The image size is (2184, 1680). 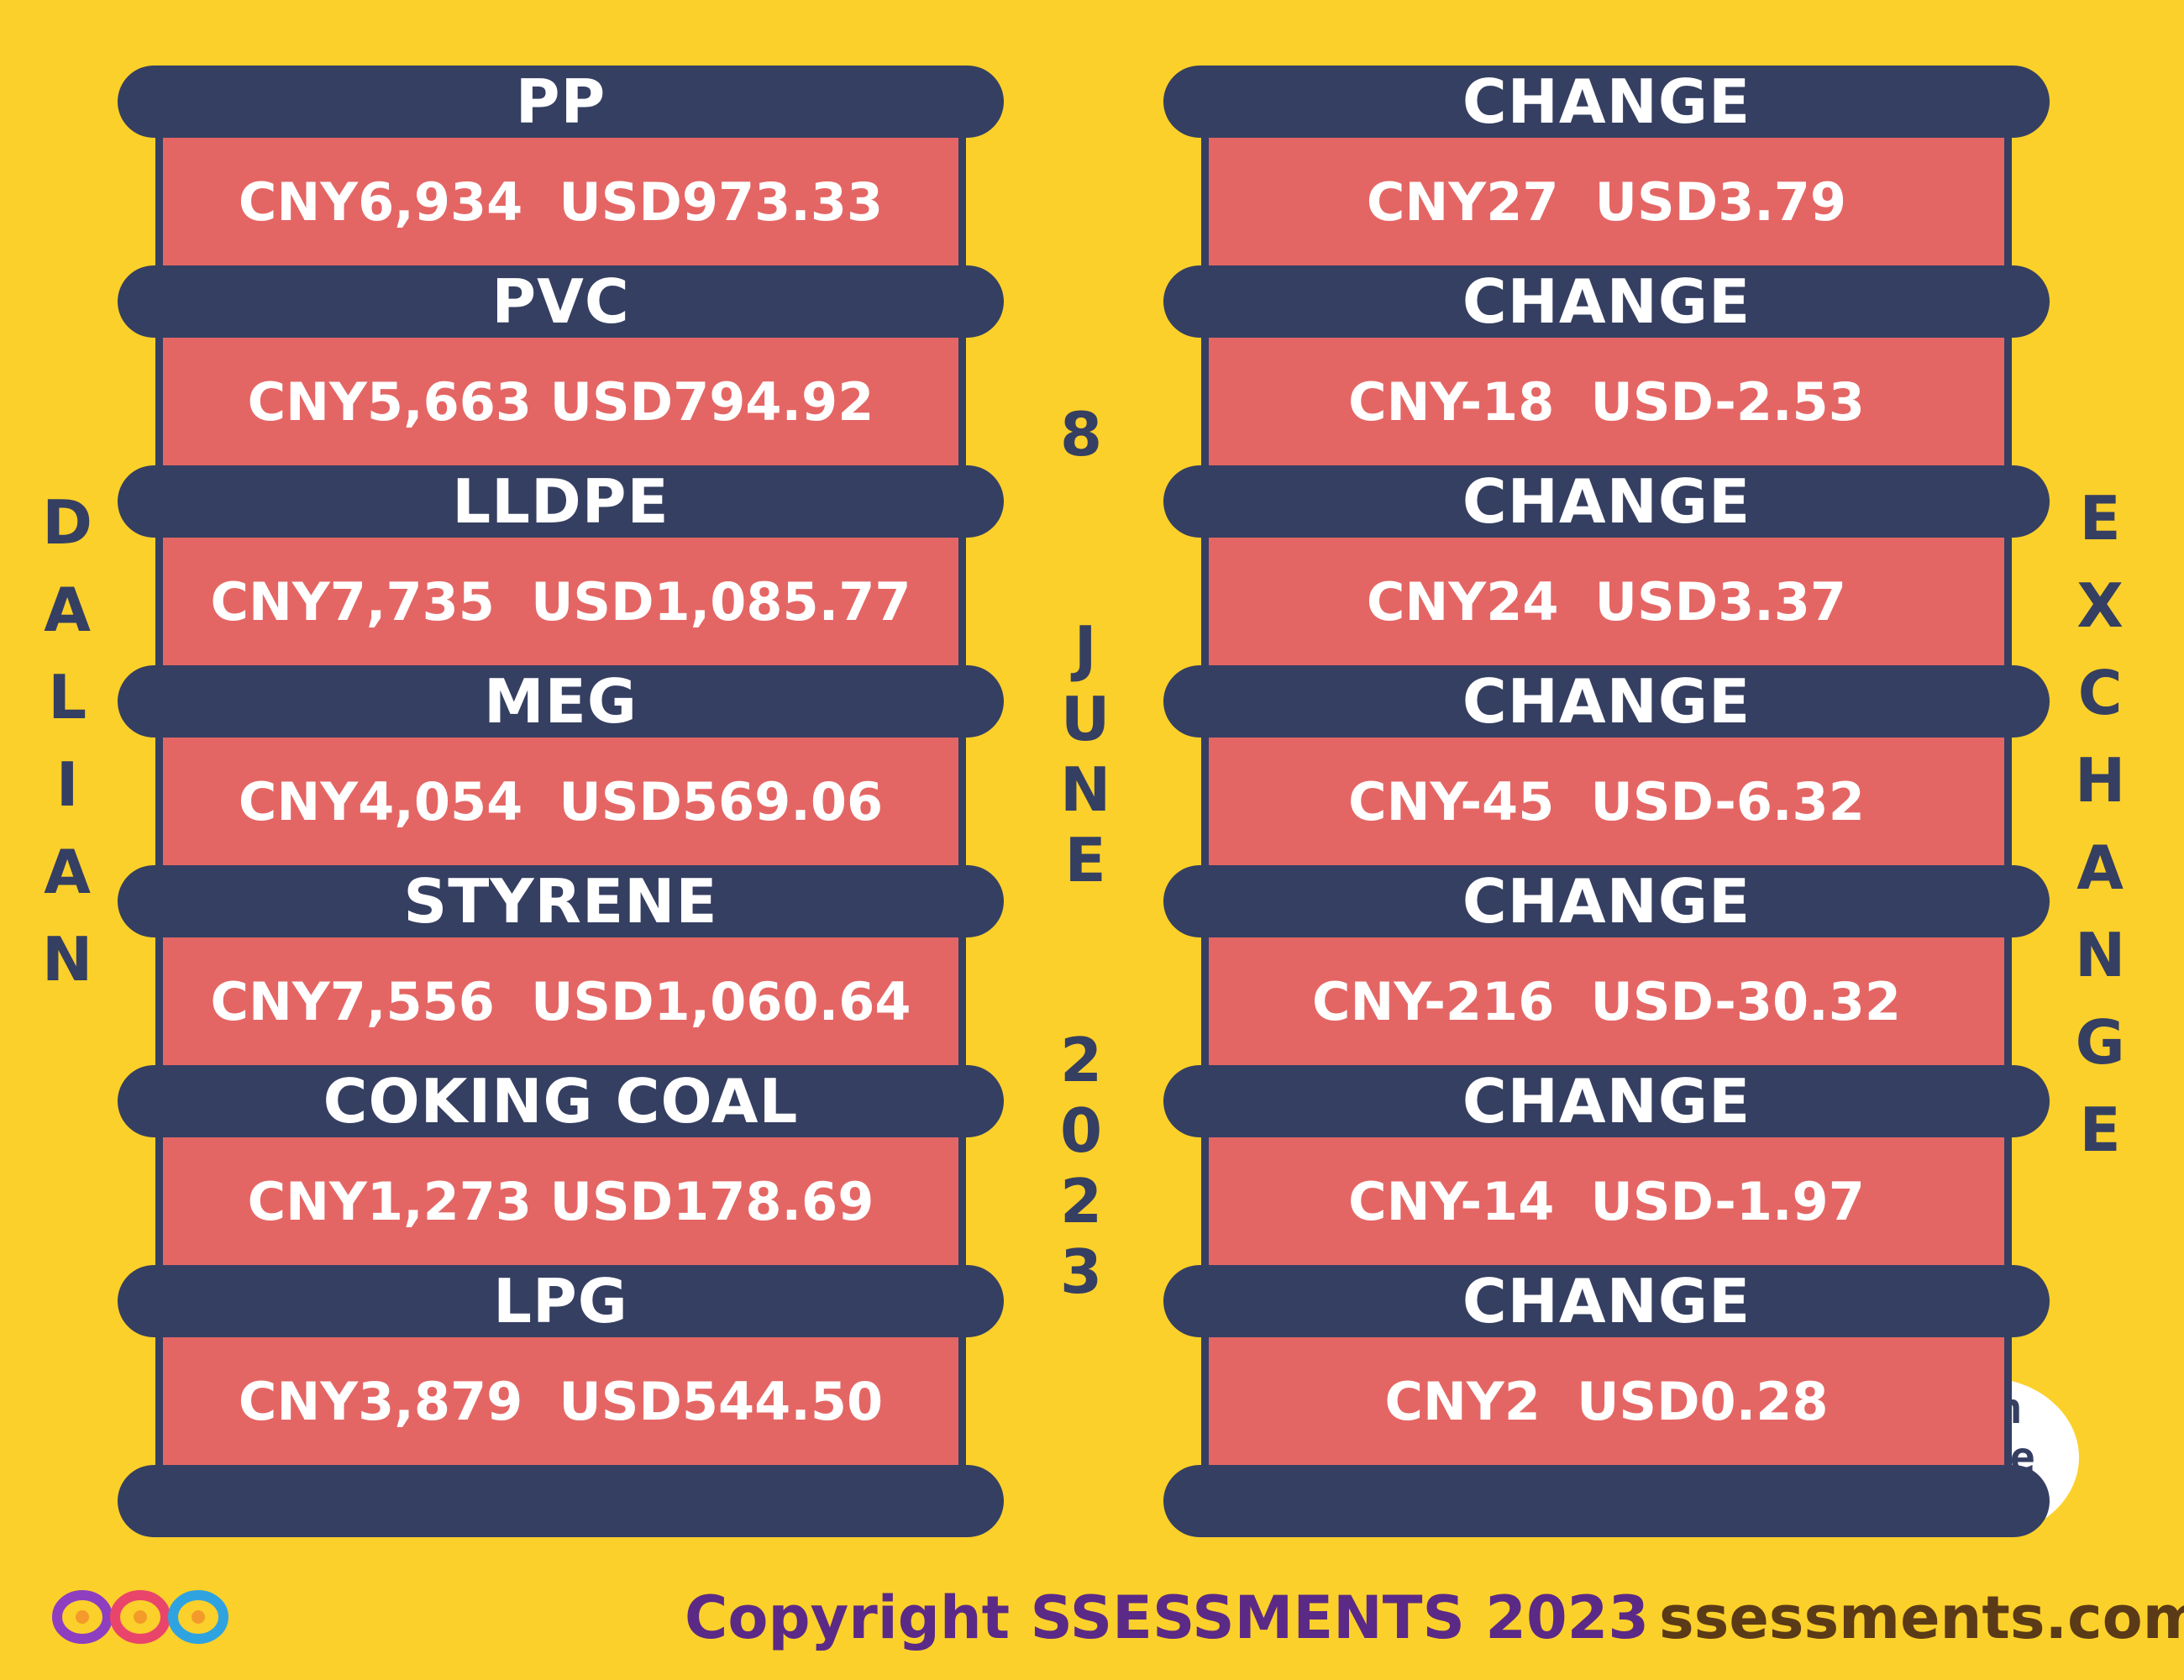 What do you see at coordinates (1921, 1617) in the screenshot?
I see `website-link: ssessments.com` at bounding box center [1921, 1617].